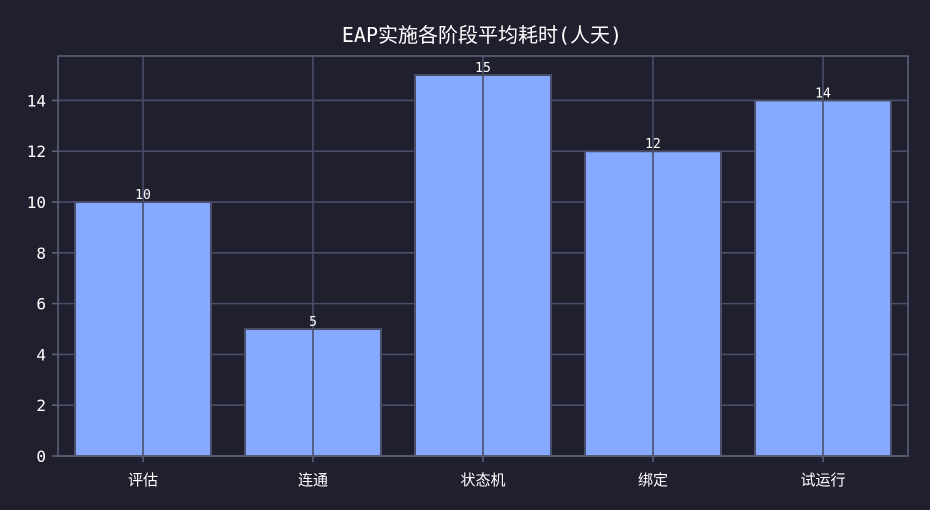  What do you see at coordinates (36, 202) in the screenshot?
I see `y-tick-label: 10` at bounding box center [36, 202].